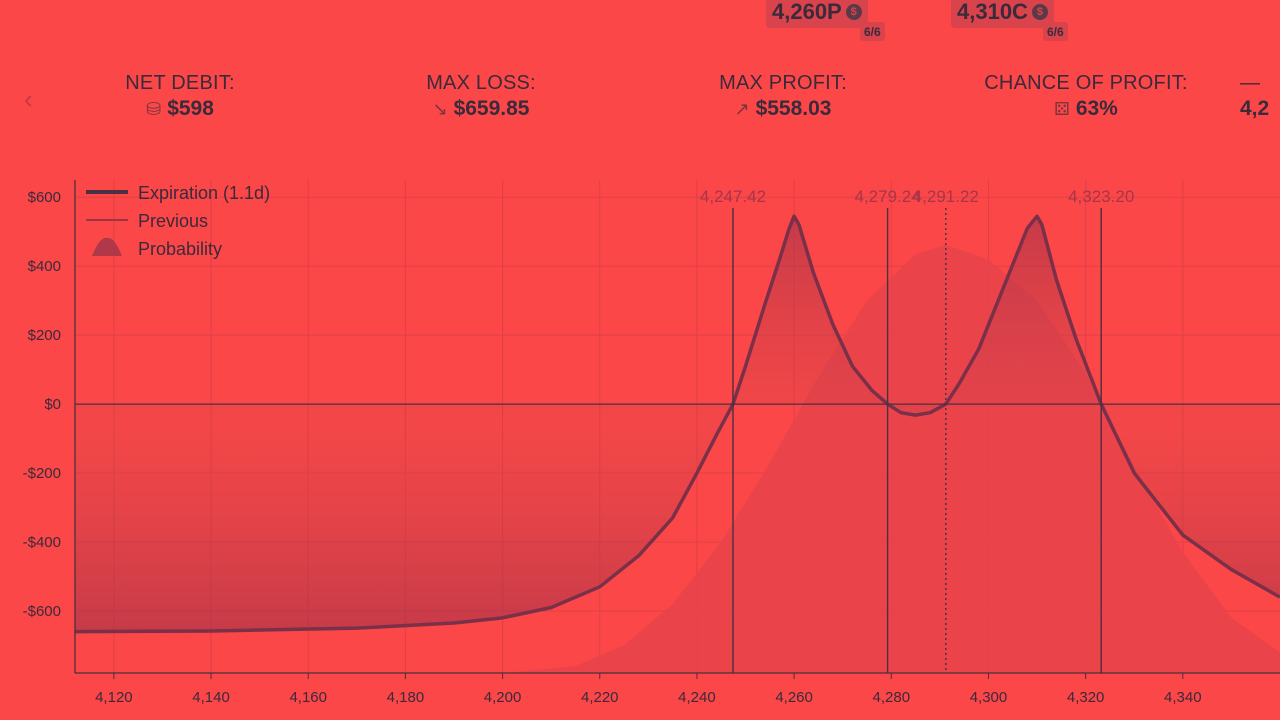 This screenshot has width=1280, height=720. Describe the element at coordinates (794, 697) in the screenshot. I see `x-tick-label: 4,260` at that location.